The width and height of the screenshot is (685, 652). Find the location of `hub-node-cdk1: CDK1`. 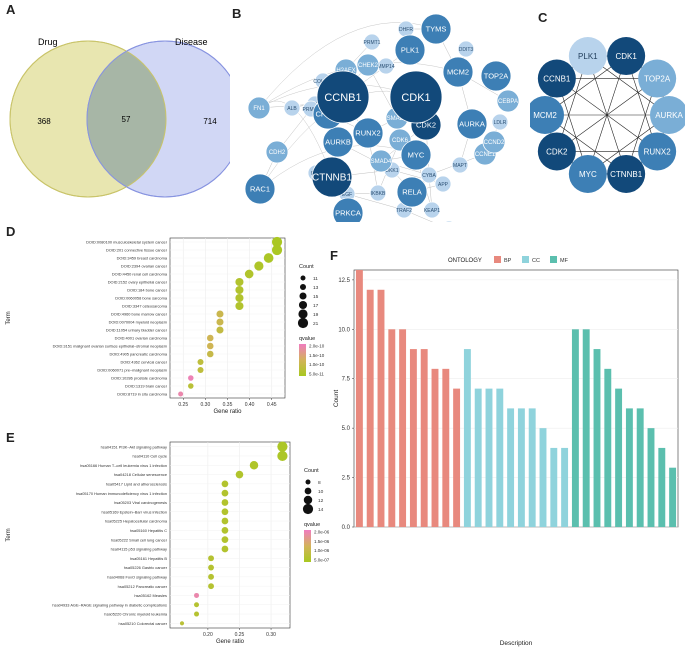

hub-node-cdk1: CDK1 is located at coordinates (626, 56).